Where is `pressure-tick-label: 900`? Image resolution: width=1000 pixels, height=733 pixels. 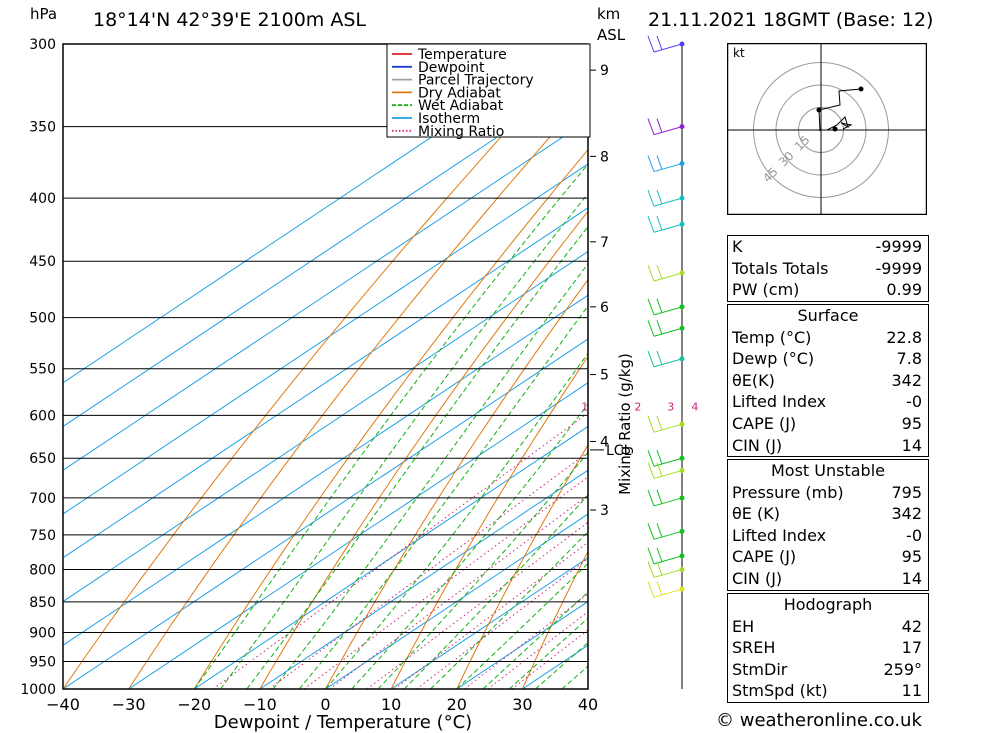
pressure-tick-label: 900 is located at coordinates (42, 634).